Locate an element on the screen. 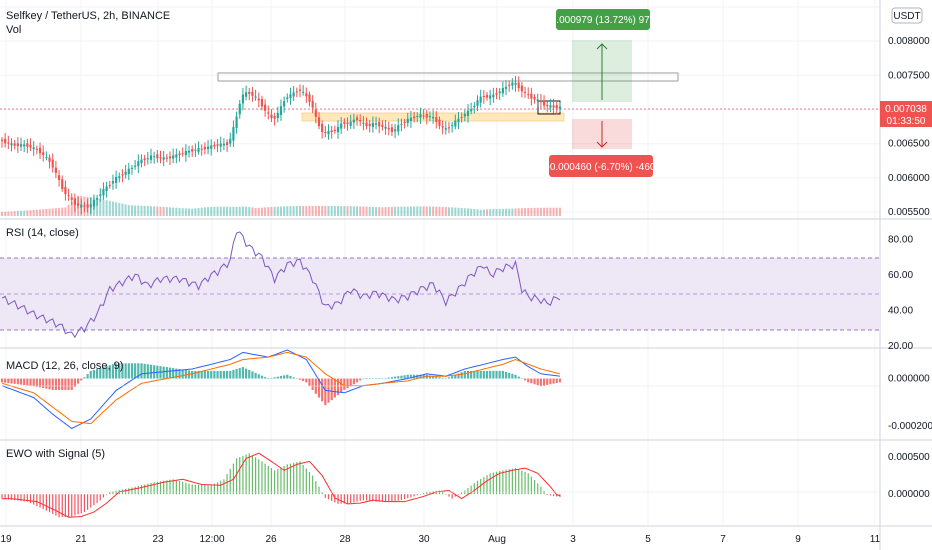  time-tick-label: Aug is located at coordinates (497, 539).